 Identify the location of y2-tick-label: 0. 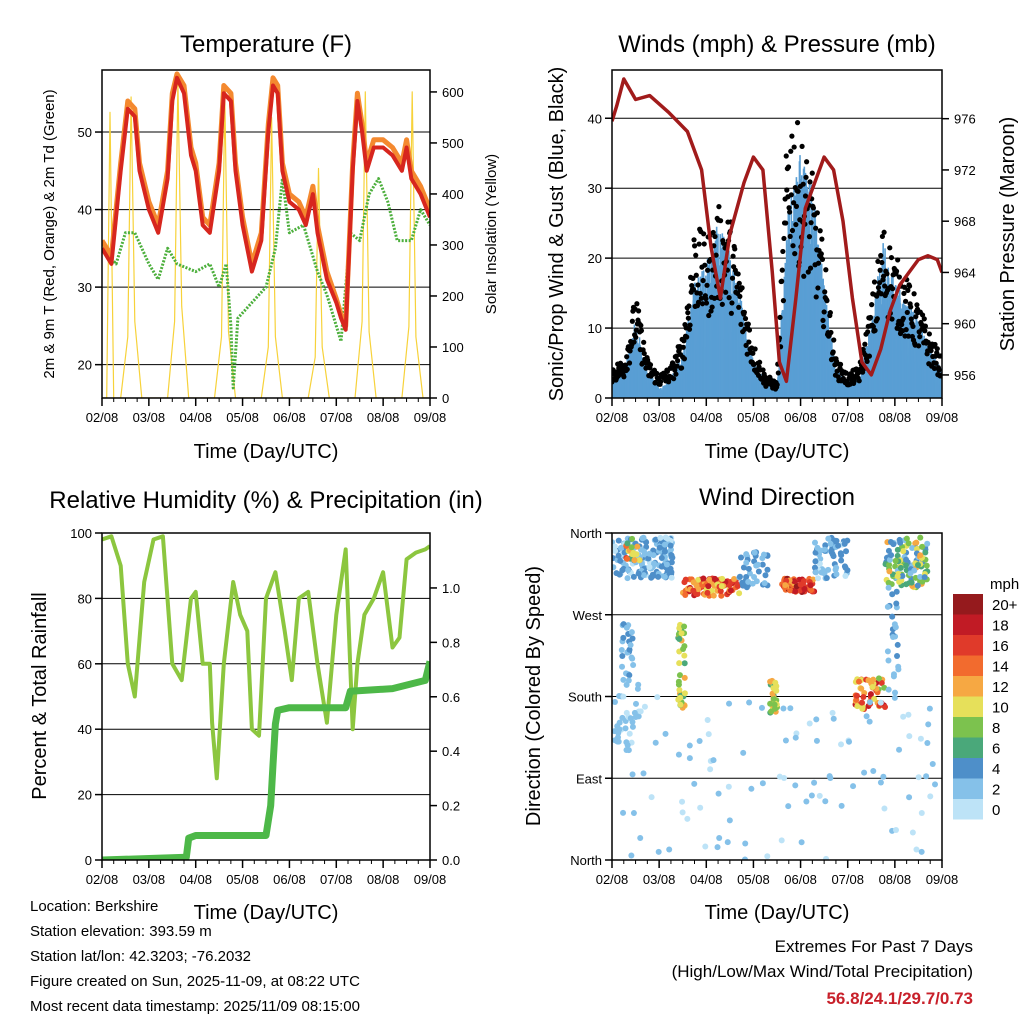
(445, 398).